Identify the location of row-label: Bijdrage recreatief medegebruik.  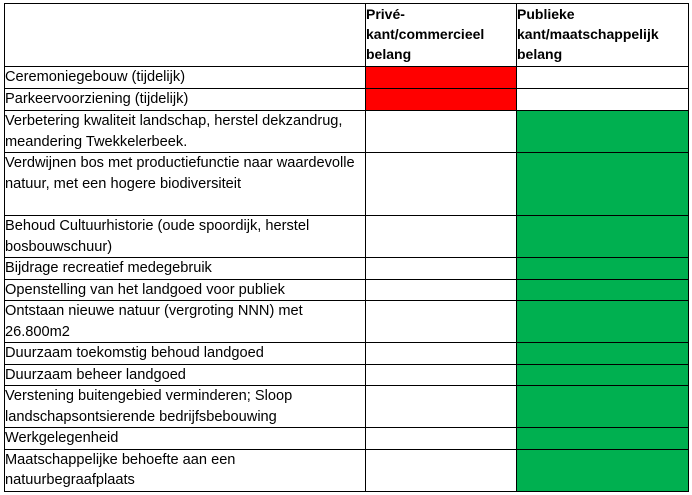
(185, 268).